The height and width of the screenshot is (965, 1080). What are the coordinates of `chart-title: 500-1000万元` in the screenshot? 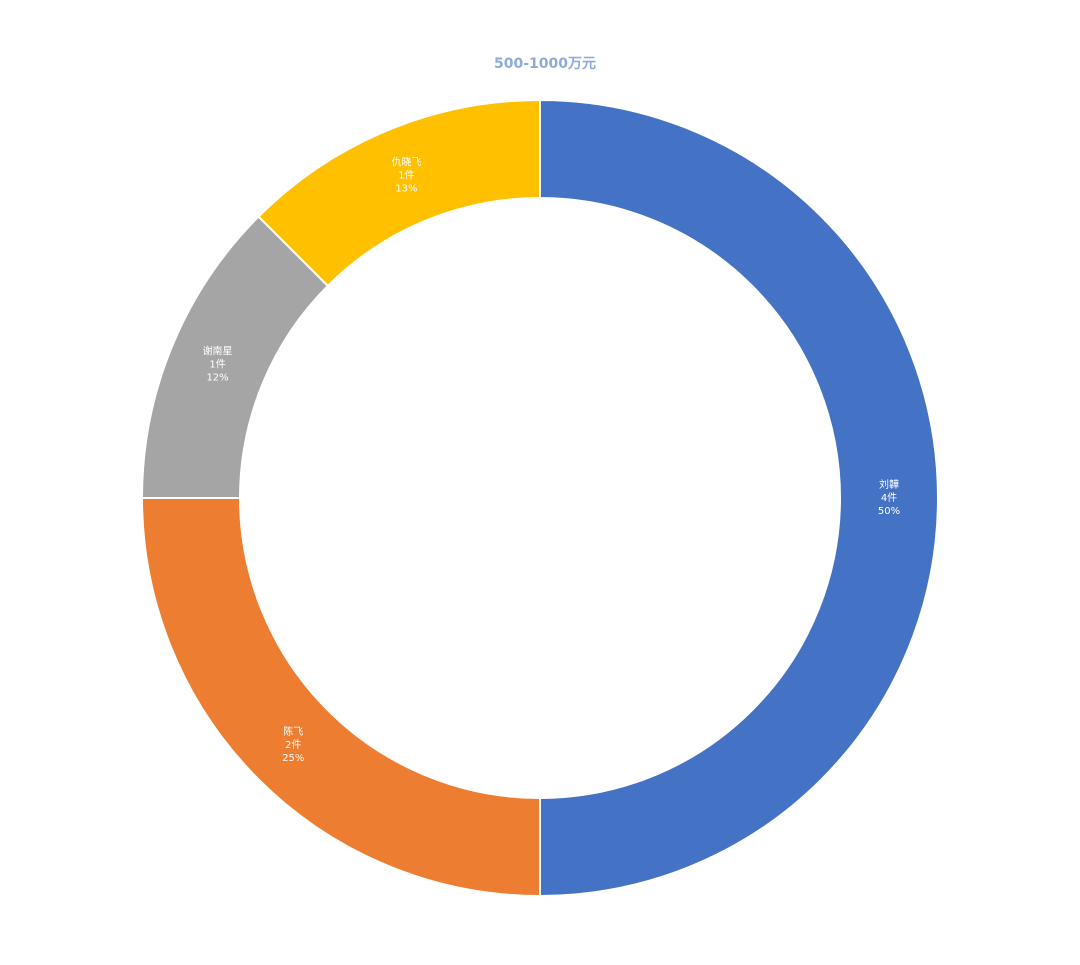 It's located at (545, 64).